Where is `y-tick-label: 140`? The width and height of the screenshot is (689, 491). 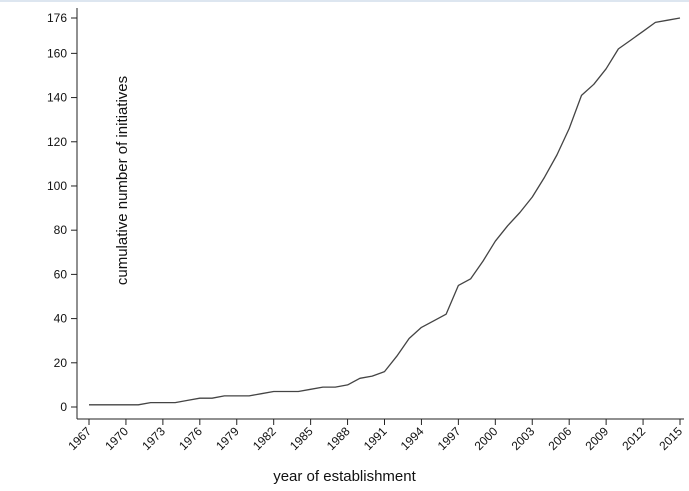
y-tick-label: 140 is located at coordinates (57, 98).